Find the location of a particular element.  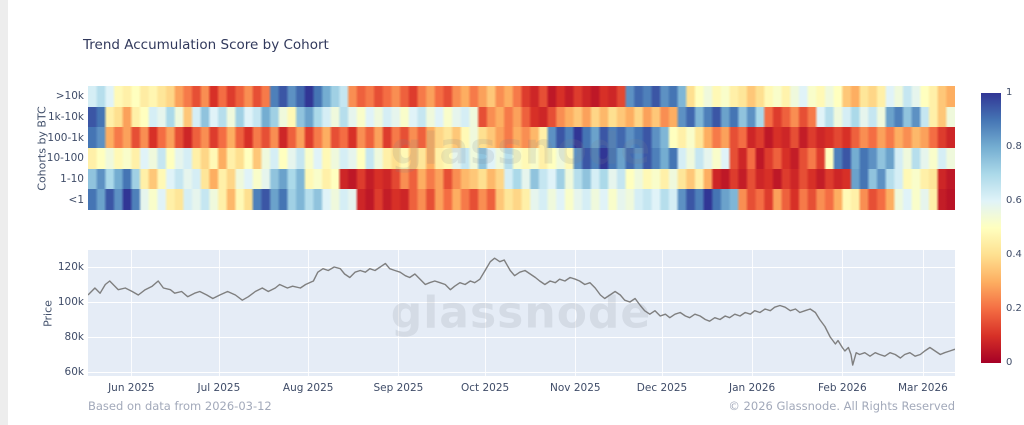

price-y-tick: 120k is located at coordinates (70, 267).